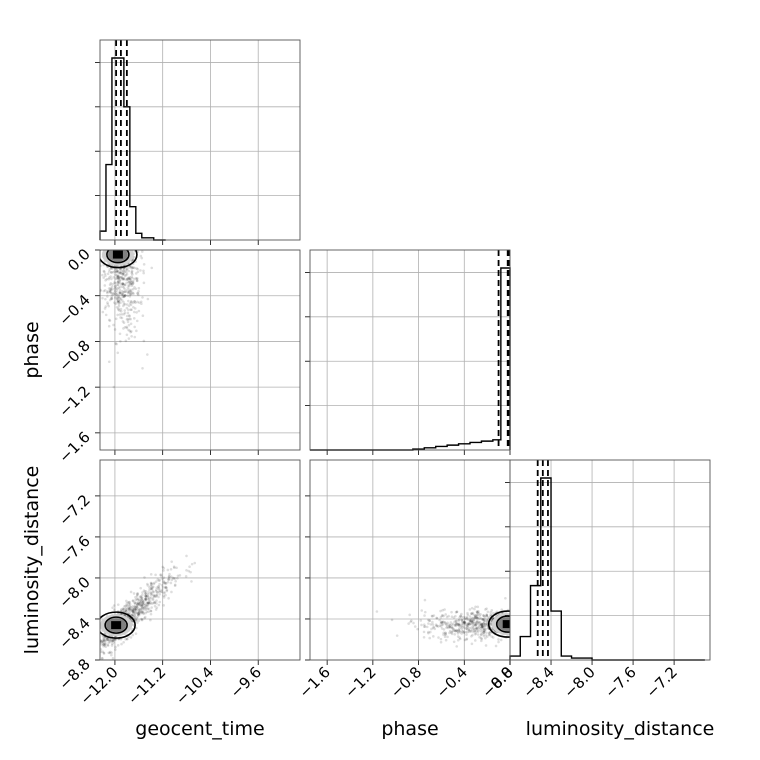  I want to click on x-tick-label: −0.8, so click(406, 682).